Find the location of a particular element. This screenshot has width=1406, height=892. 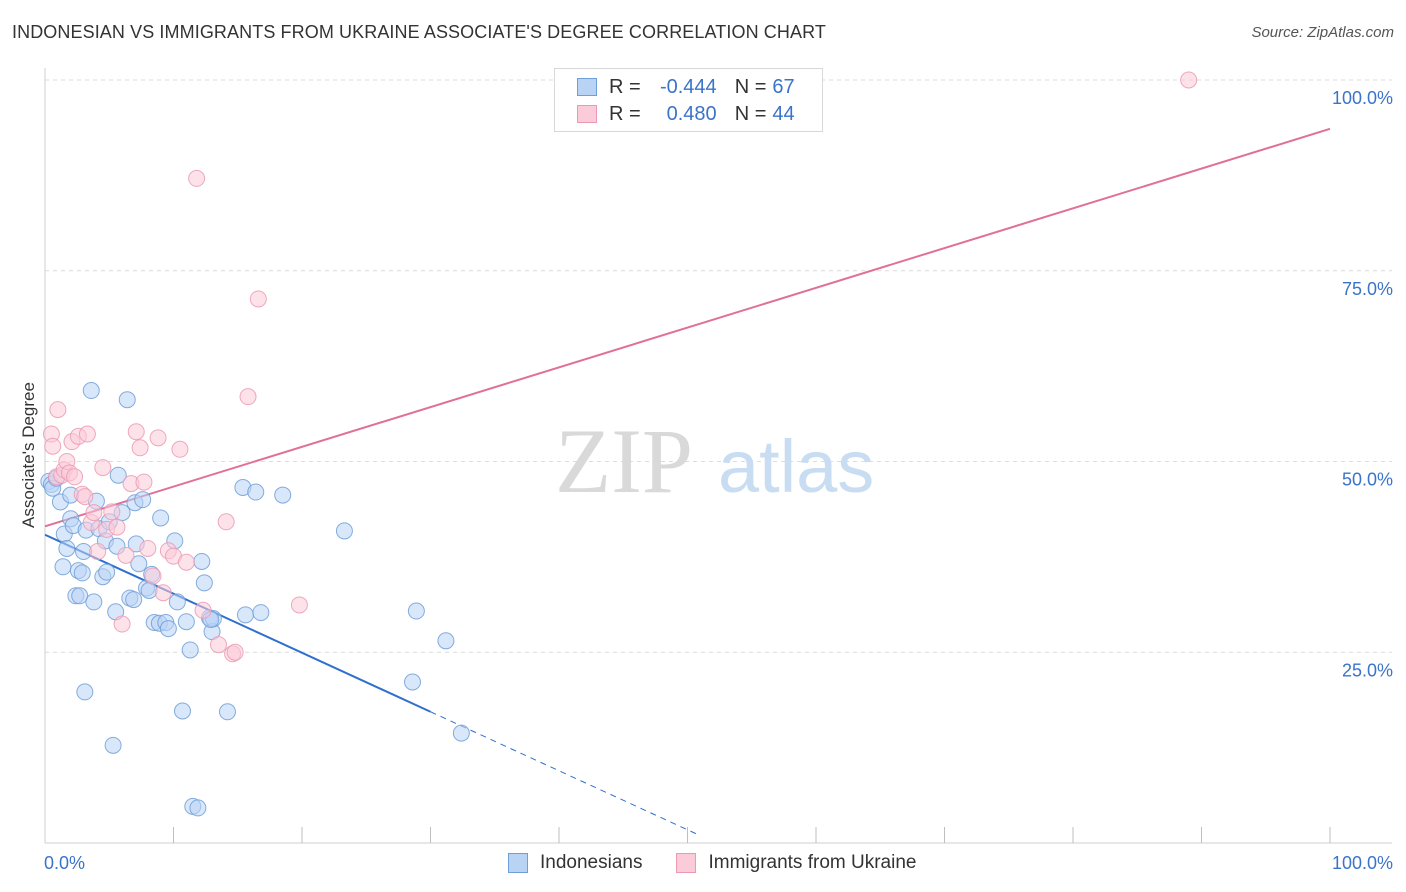

watermark-atlas: atlas is located at coordinates (796, 466).